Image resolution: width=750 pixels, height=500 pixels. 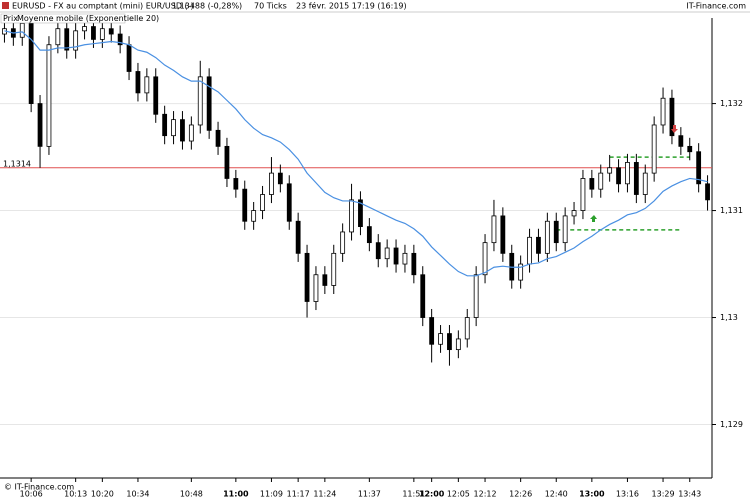 What do you see at coordinates (17, 163) in the screenshot?
I see `reference-label: 1,1314` at bounding box center [17, 163].